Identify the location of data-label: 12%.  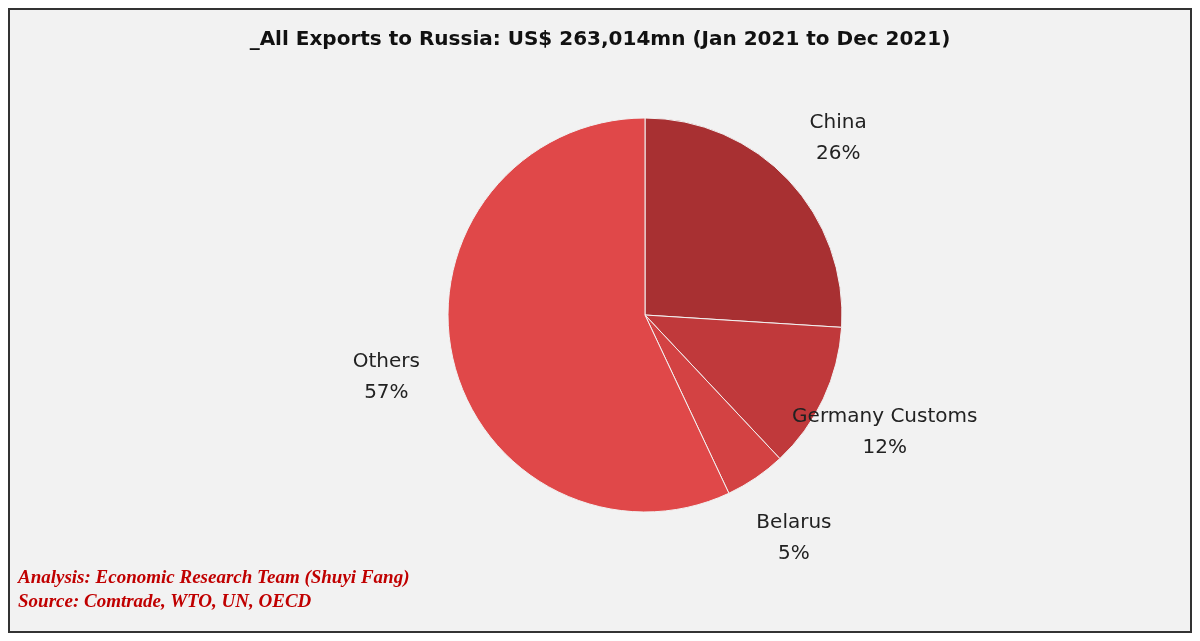
(885, 445).